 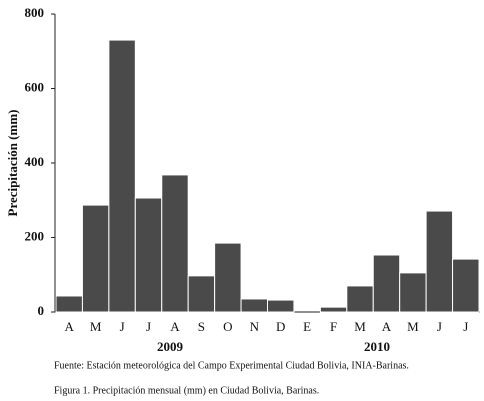 What do you see at coordinates (170, 346) in the screenshot?
I see `year-label: 2009` at bounding box center [170, 346].